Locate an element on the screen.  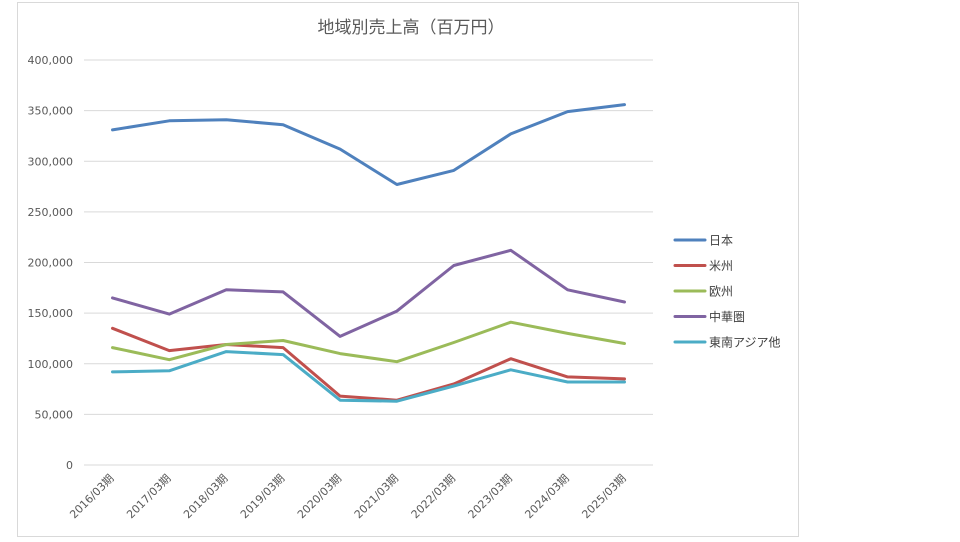
y-tick-label: 50,000 is located at coordinates (54, 414).